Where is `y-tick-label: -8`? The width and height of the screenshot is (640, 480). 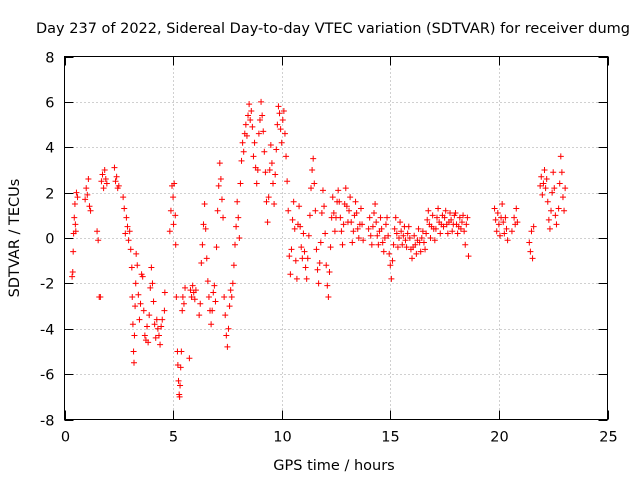
y-tick-label: -8 is located at coordinates (47, 422).